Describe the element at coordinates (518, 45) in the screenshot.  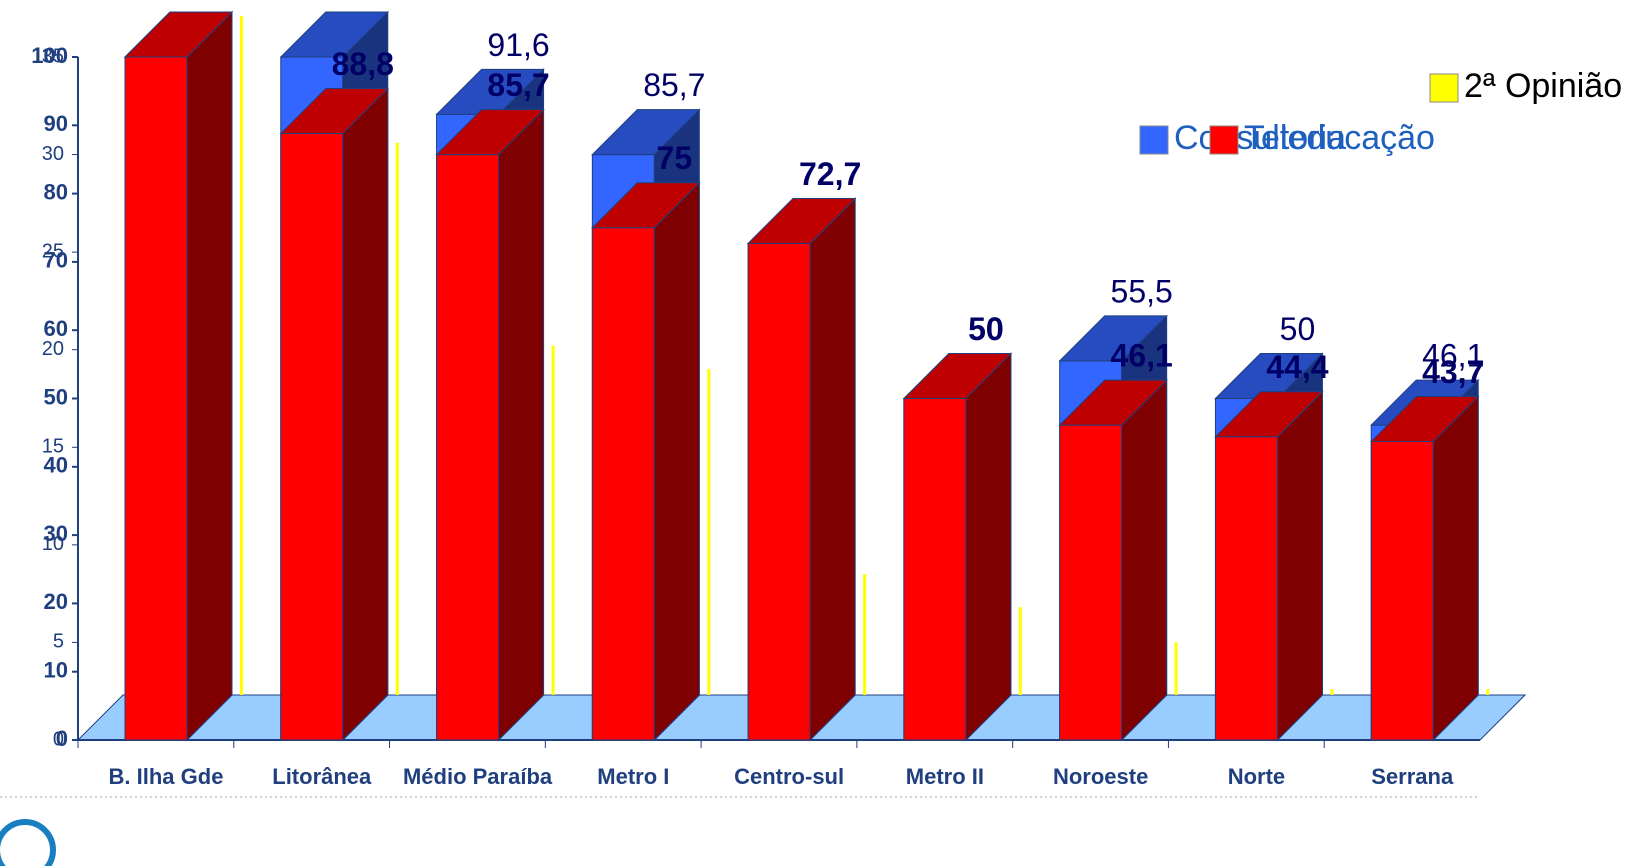
I see `value-label: 91,6` at that location.